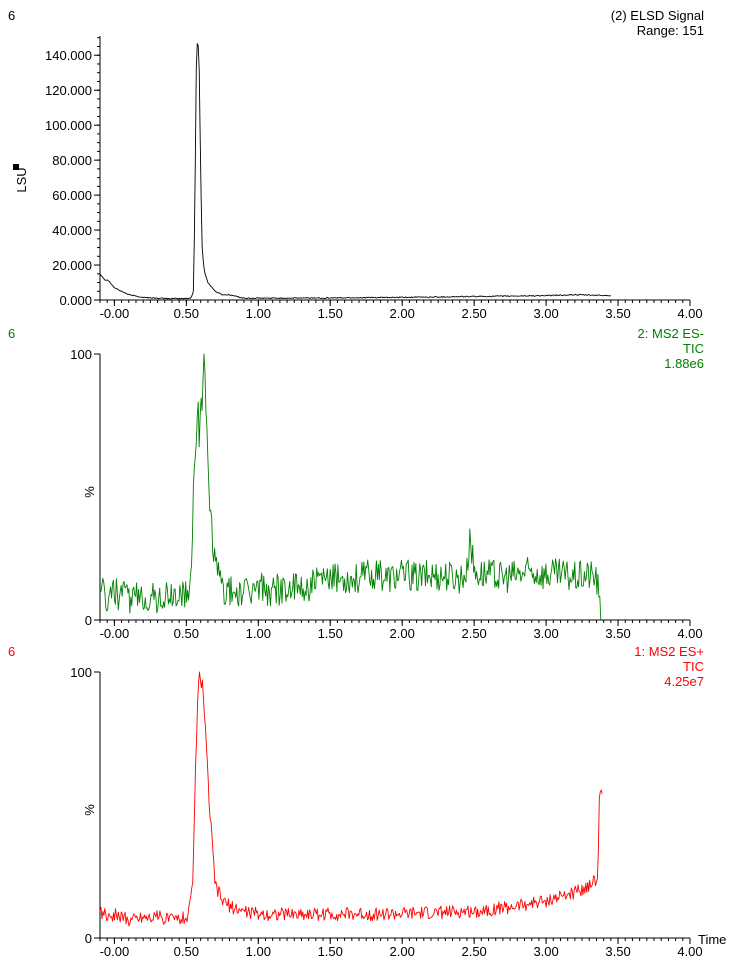  Describe the element at coordinates (75, 300) in the screenshot. I see `y-tick-label: 0.000` at that location.